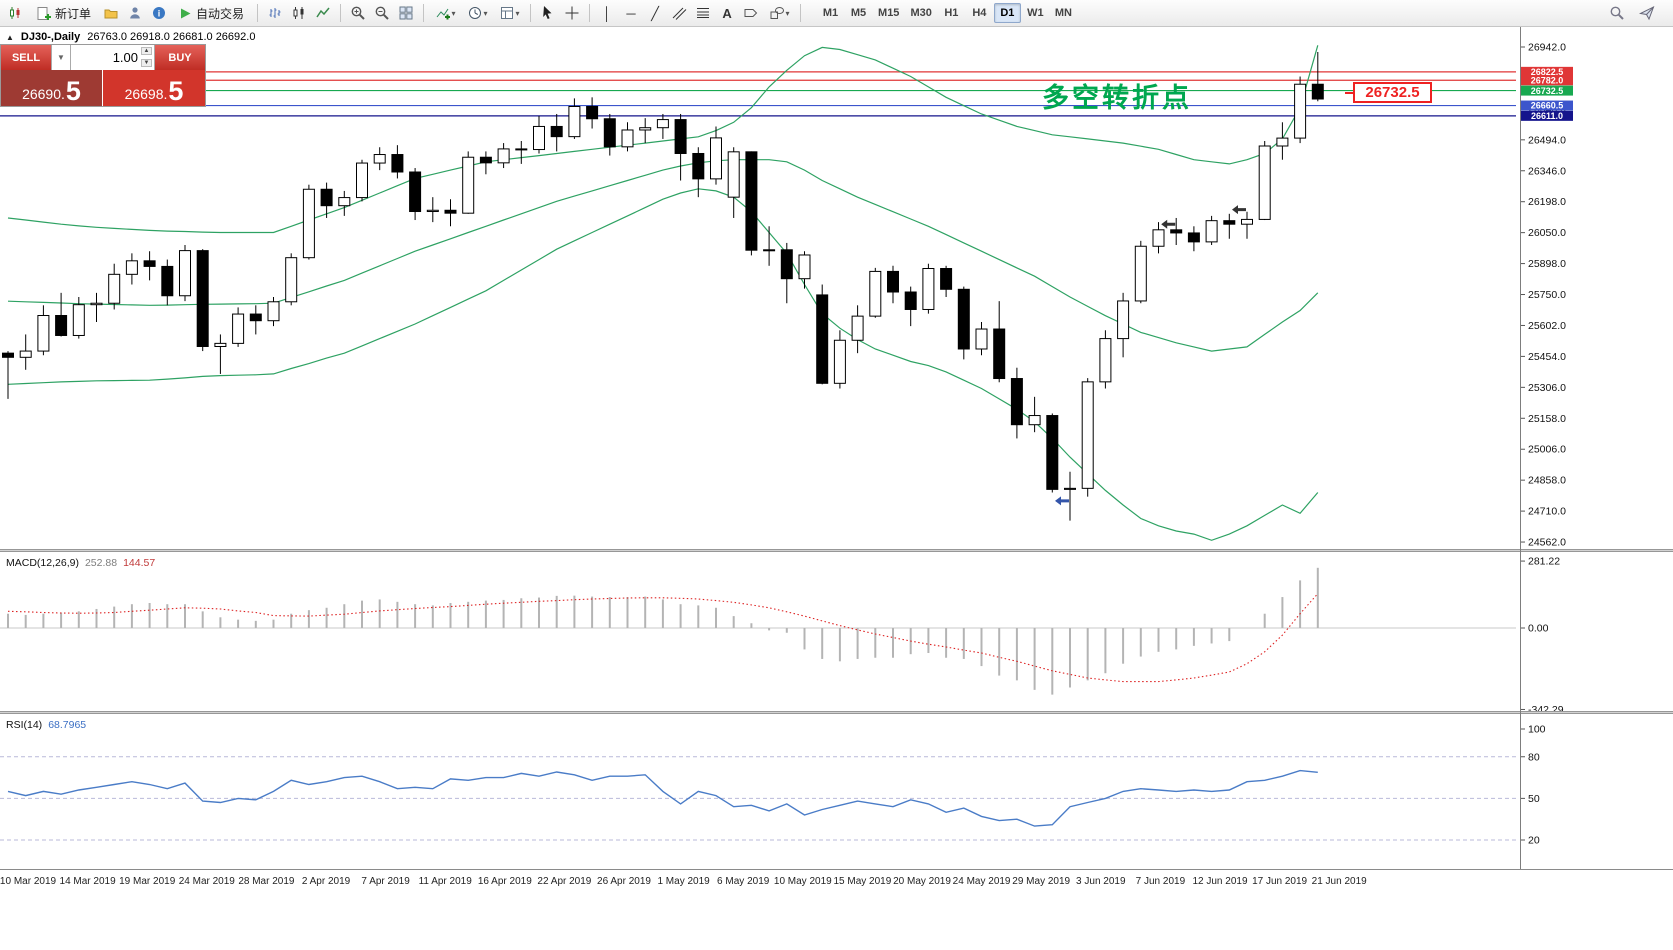  What do you see at coordinates (474, 13) in the screenshot?
I see `clock-icon` at bounding box center [474, 13].